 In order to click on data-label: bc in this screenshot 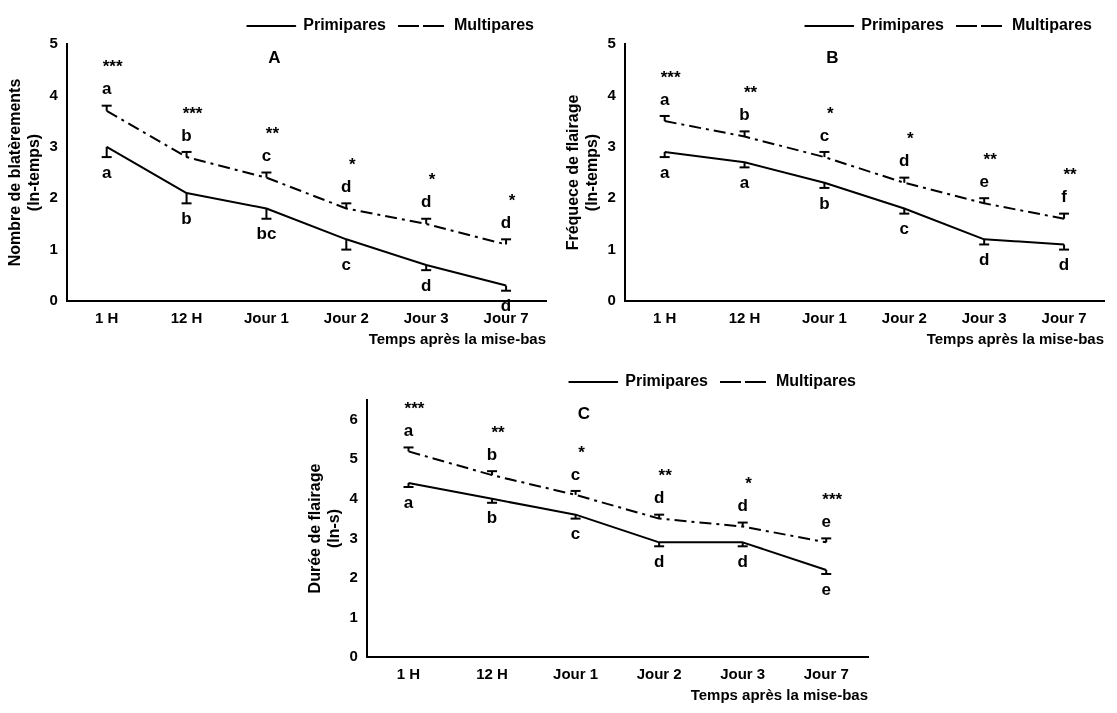, I will do `click(266, 234)`.